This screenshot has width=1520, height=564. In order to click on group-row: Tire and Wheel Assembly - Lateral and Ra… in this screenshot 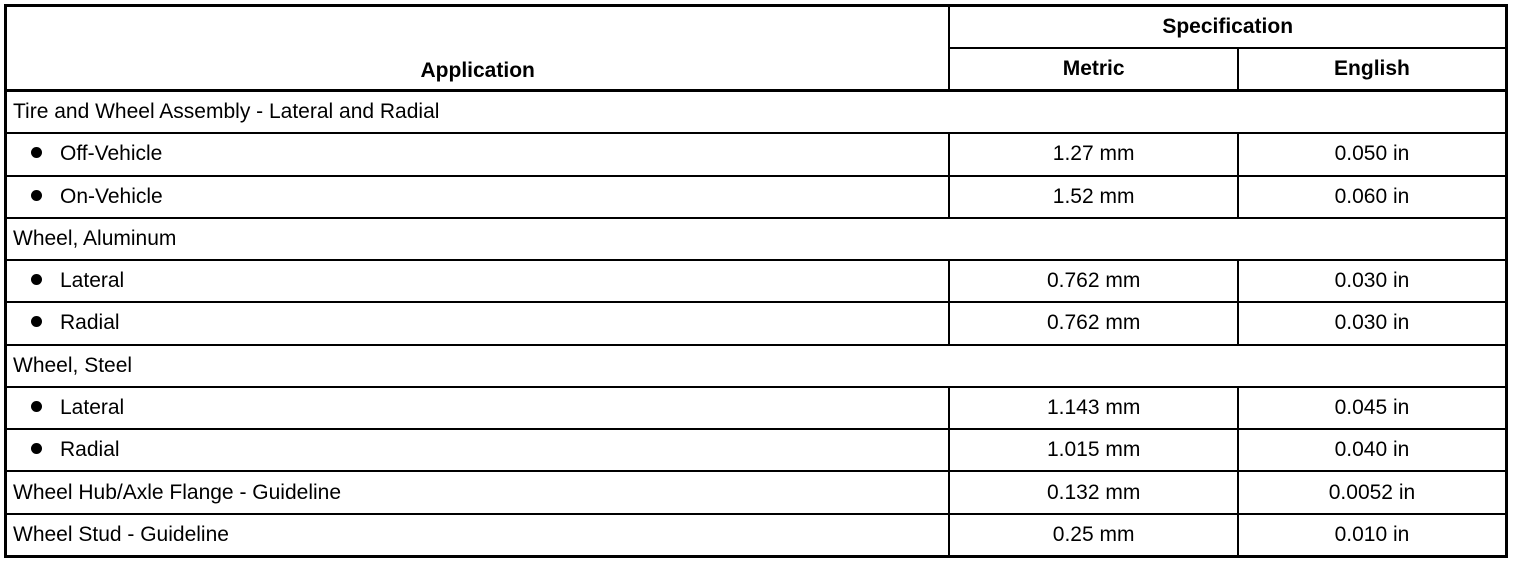, I will do `click(756, 112)`.